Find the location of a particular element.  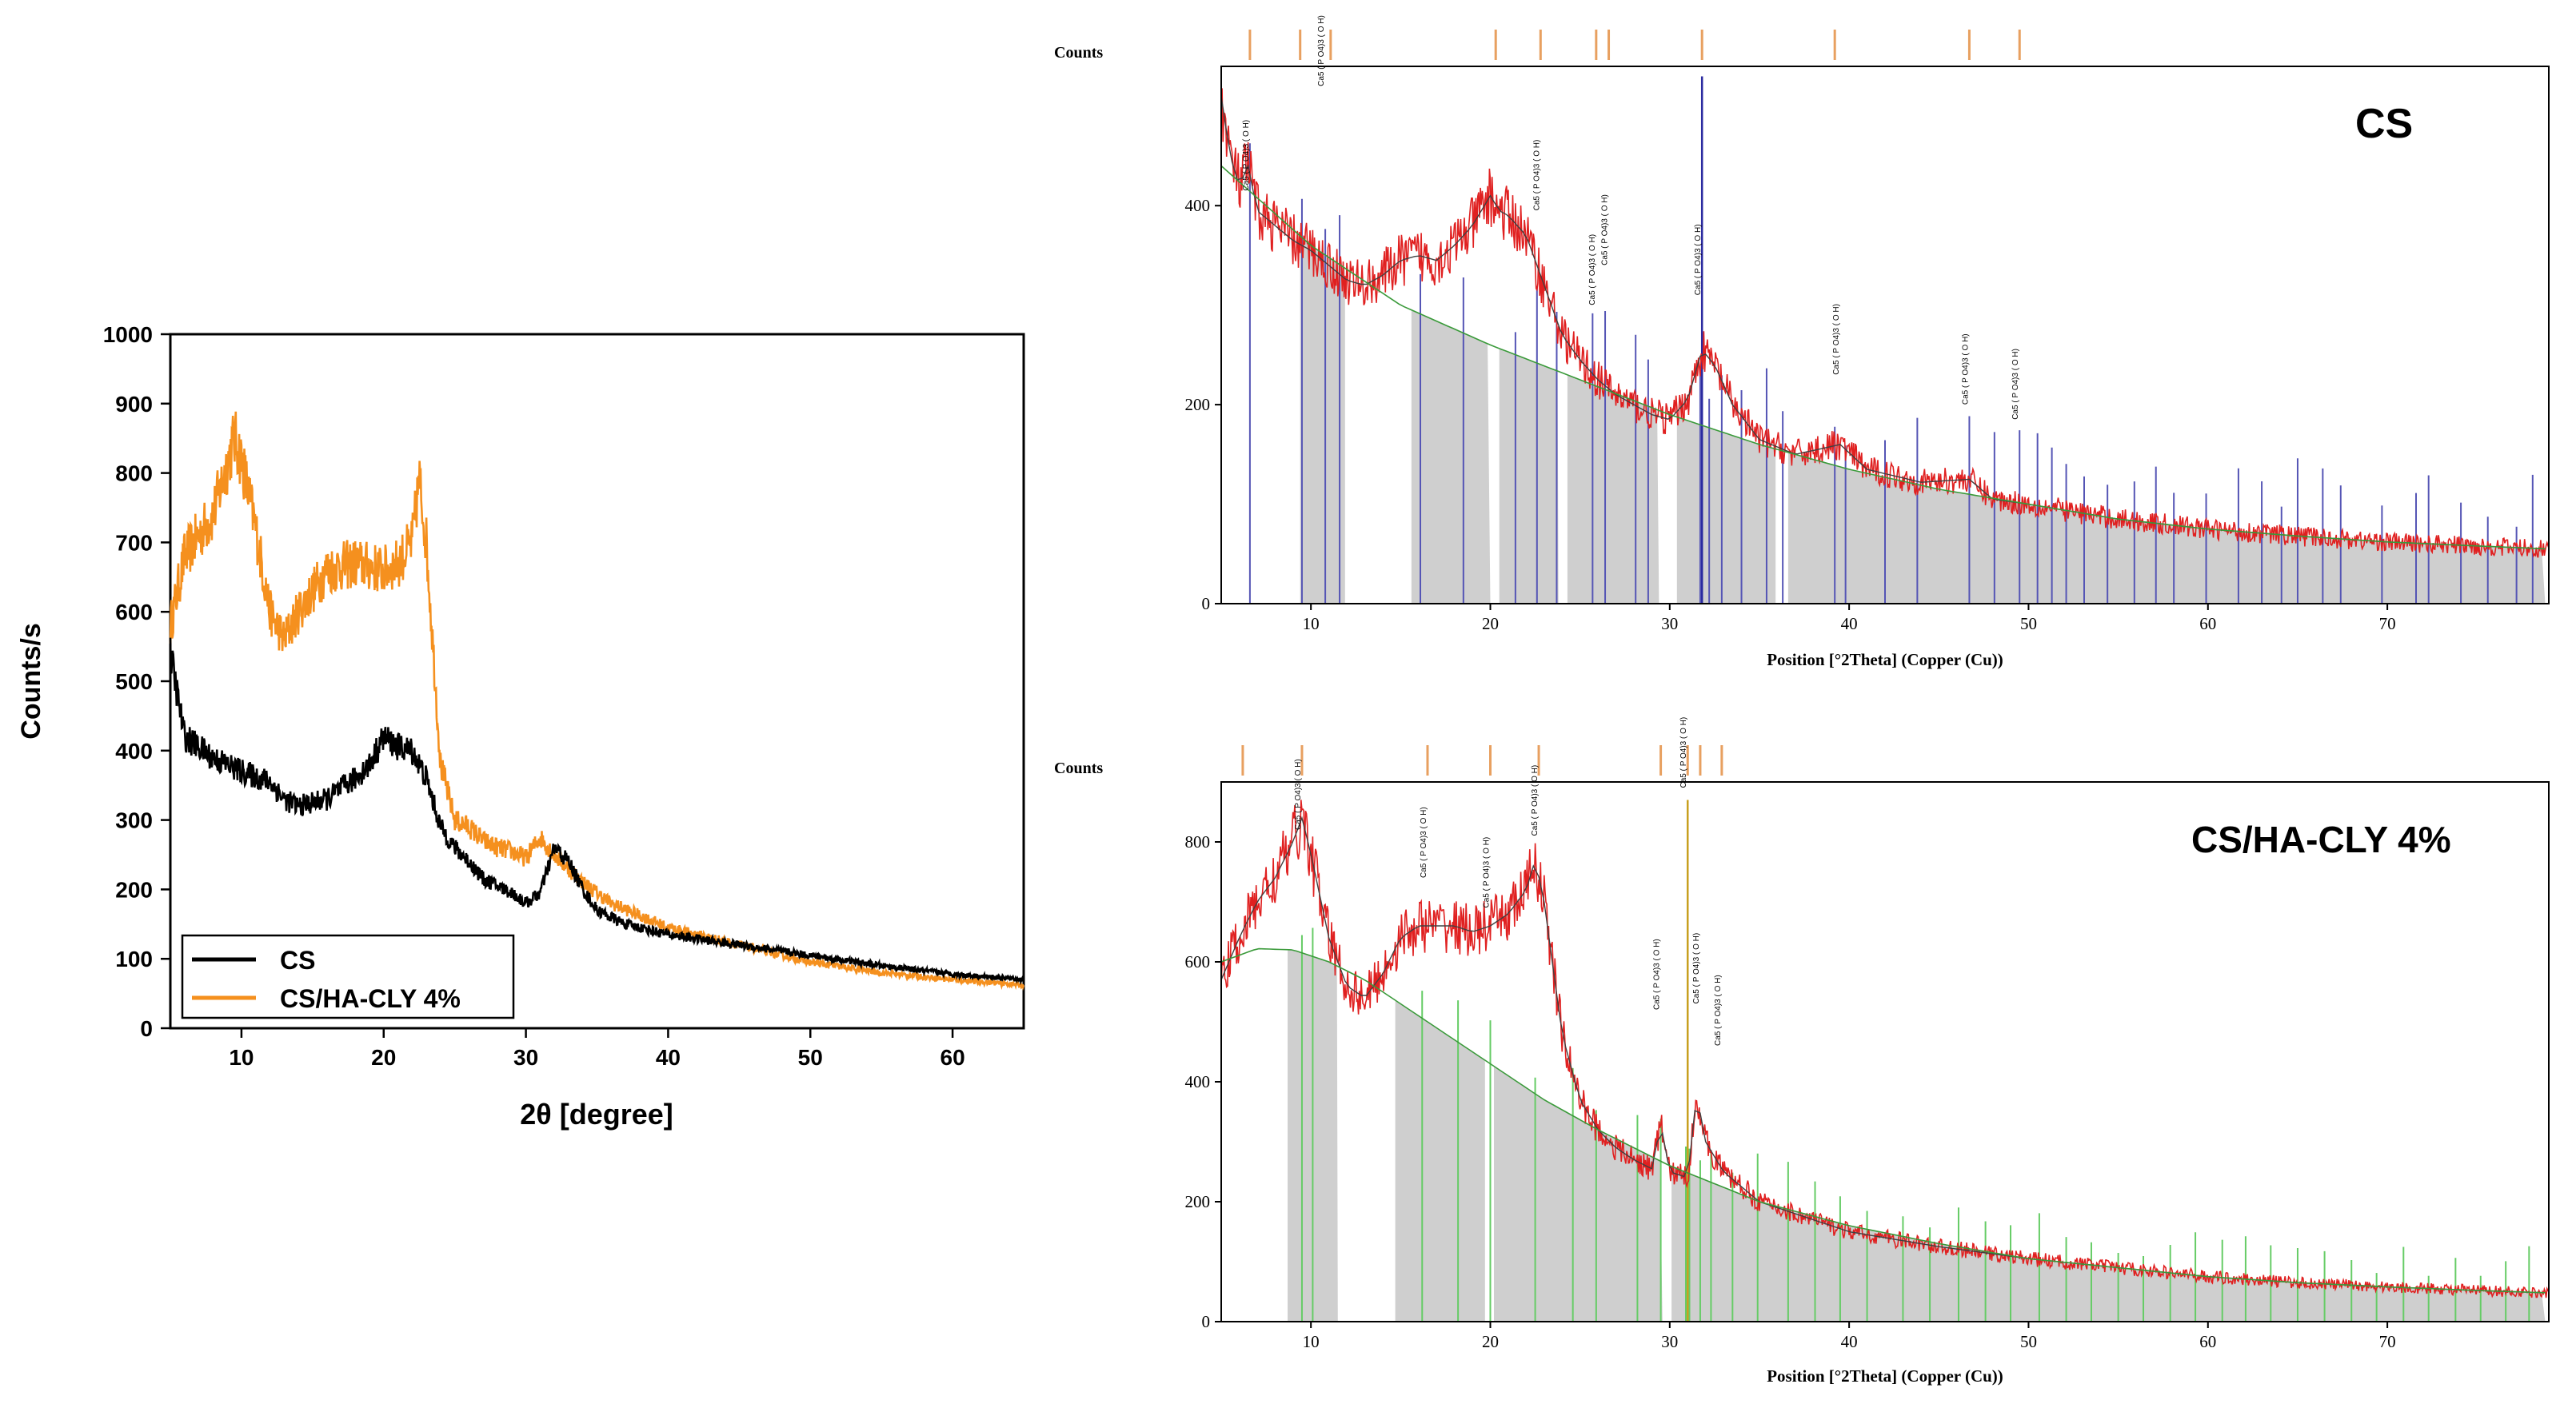

left-x-tick-label: 10 is located at coordinates (241, 1057).